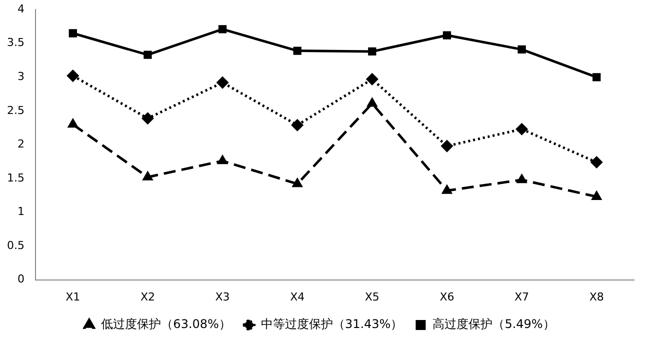 This screenshot has width=654, height=345. I want to click on y-tick-label: 3, so click(20, 77).